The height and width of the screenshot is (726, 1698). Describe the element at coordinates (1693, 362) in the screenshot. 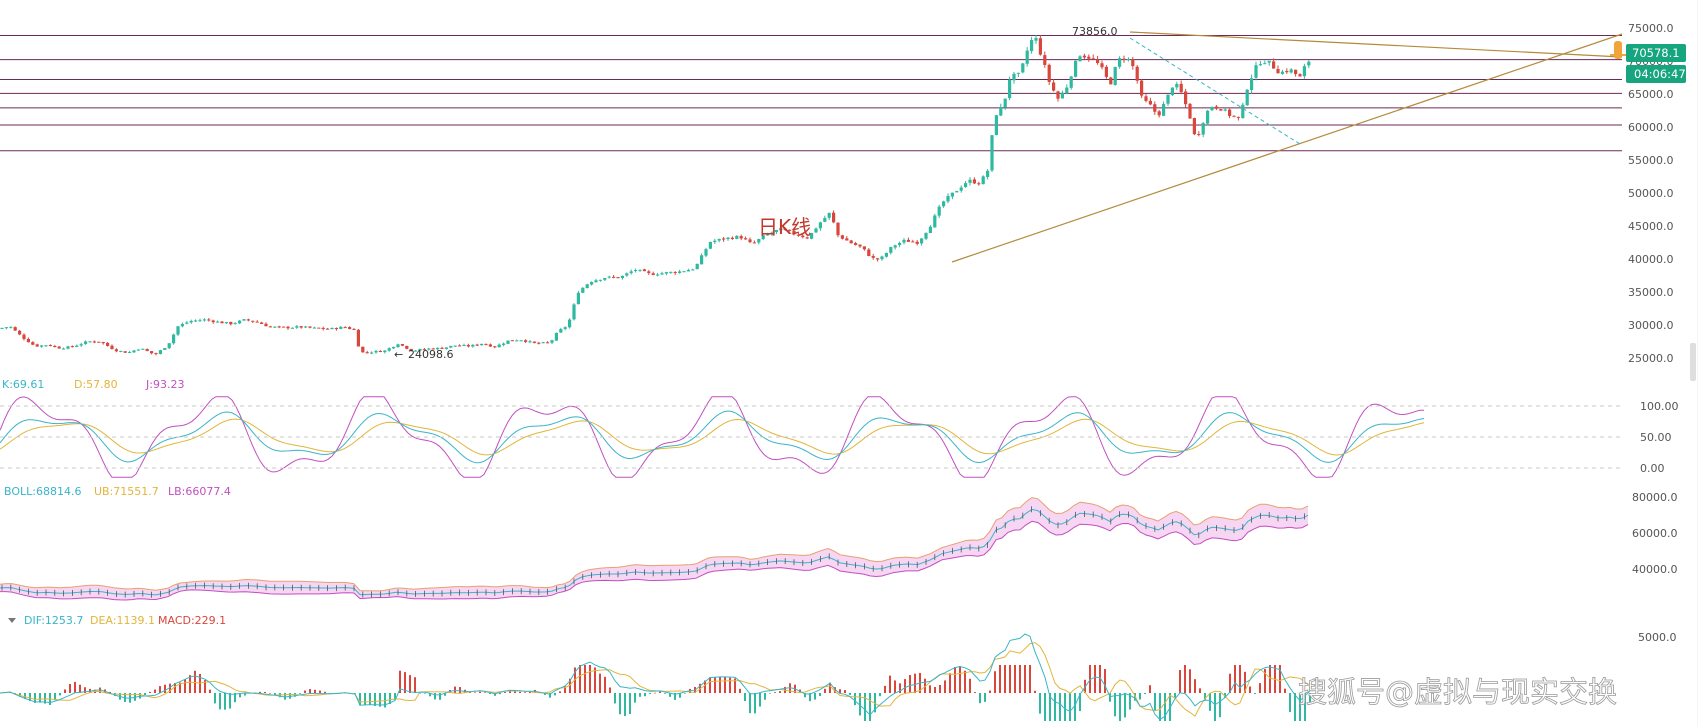

I see `side-scroll-handle` at that location.